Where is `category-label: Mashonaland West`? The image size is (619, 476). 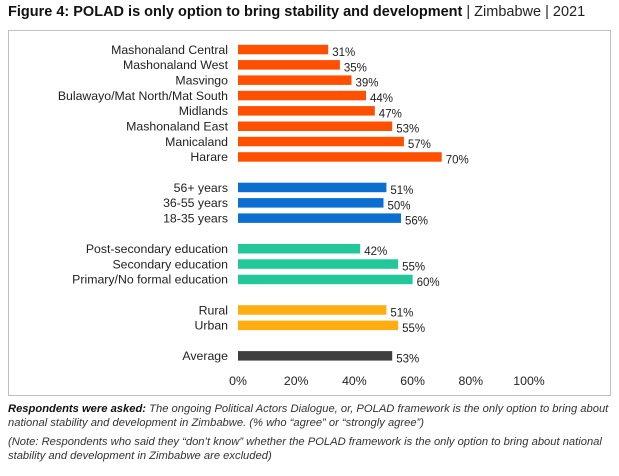
category-label: Mashonaland West is located at coordinates (176, 65).